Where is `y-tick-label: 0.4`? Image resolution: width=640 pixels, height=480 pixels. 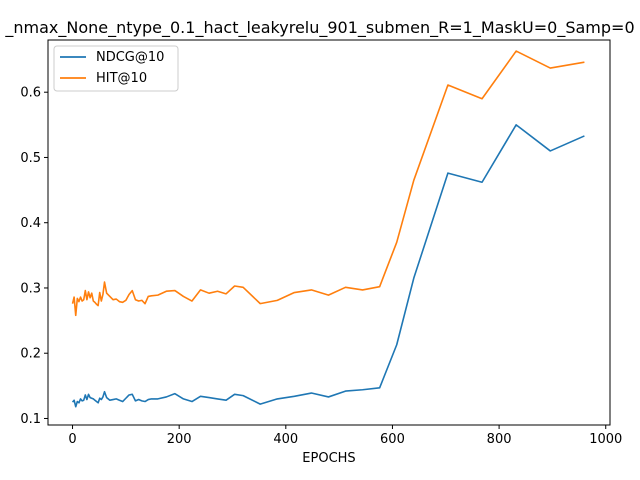
y-tick-label: 0.4 is located at coordinates (30, 223).